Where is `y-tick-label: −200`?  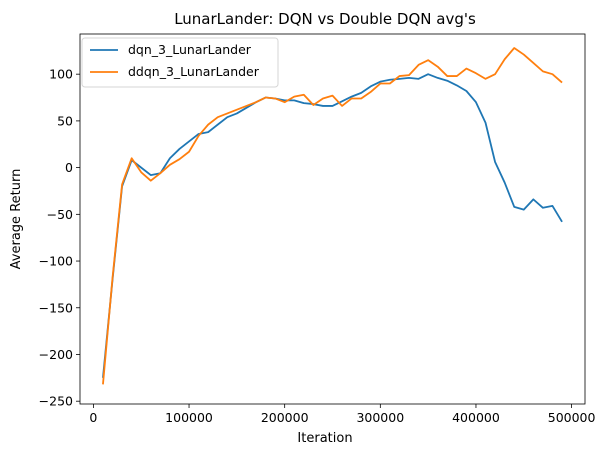 y-tick-label: −200 is located at coordinates (56, 354).